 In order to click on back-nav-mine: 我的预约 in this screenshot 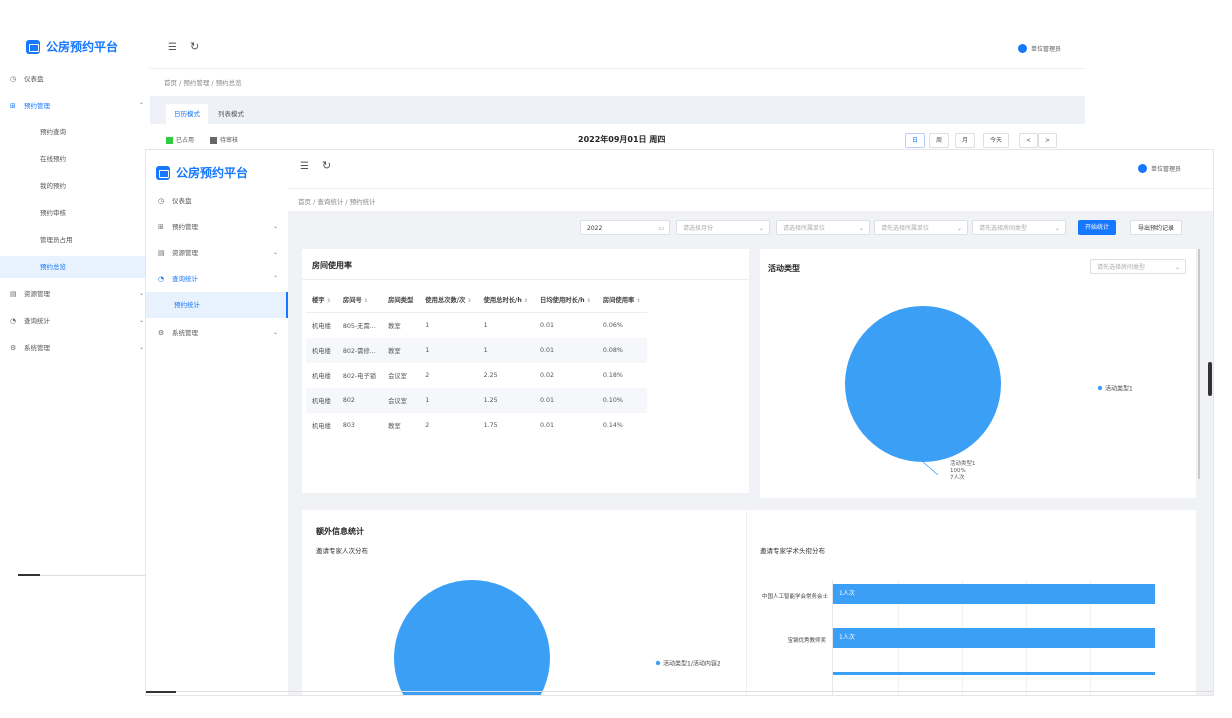, I will do `click(75, 186)`.